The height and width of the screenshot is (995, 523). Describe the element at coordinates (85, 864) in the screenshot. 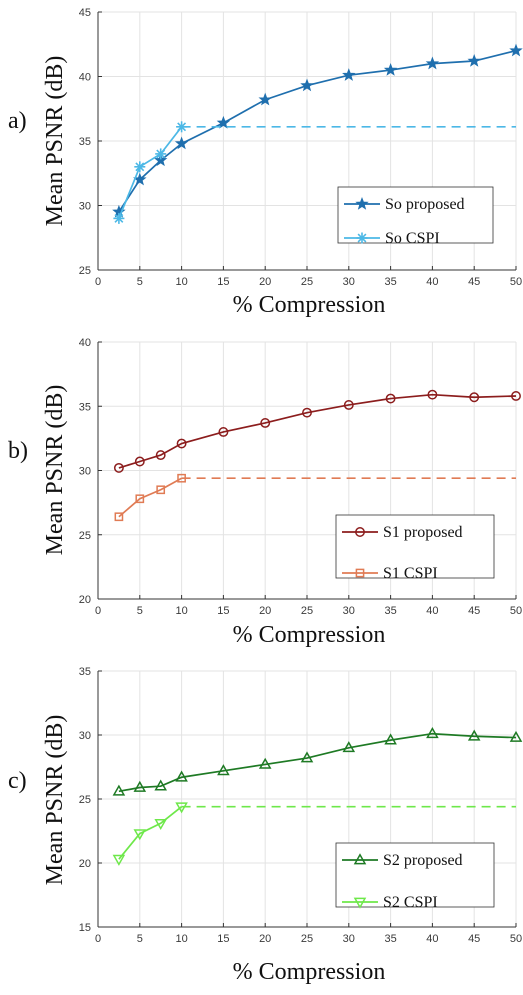

I see `y-tick-label: 20` at that location.